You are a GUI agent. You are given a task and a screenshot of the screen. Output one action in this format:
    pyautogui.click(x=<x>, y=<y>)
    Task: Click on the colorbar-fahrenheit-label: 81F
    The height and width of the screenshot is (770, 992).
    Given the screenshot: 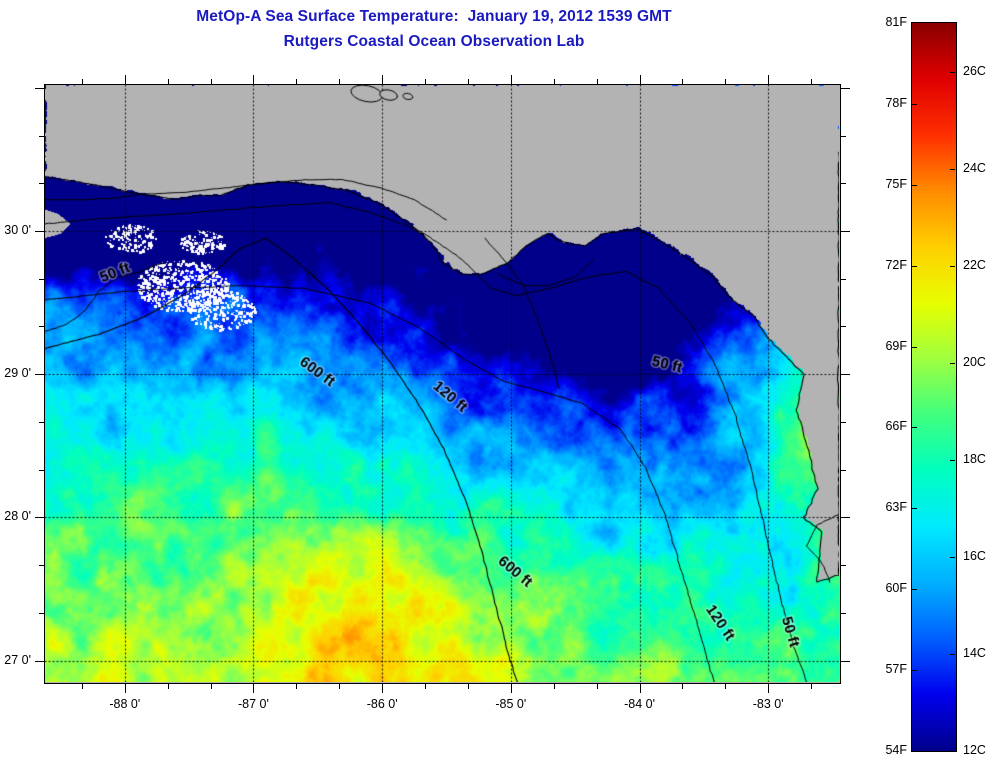 What is the action you would take?
    pyautogui.click(x=896, y=22)
    